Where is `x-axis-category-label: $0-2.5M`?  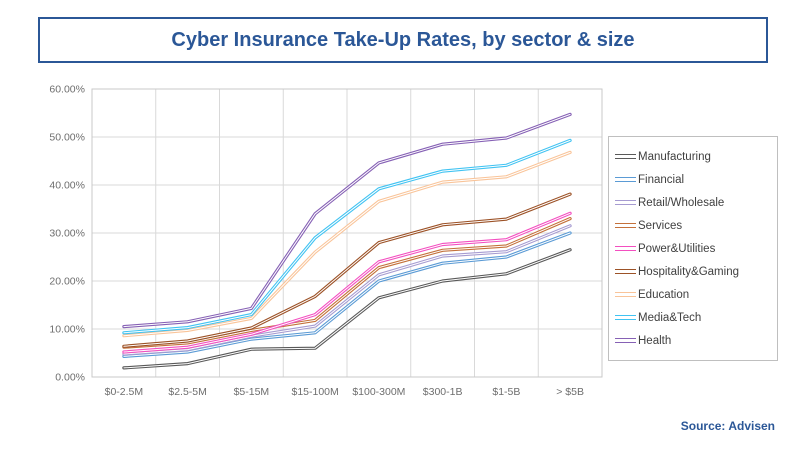 x-axis-category-label: $0-2.5M is located at coordinates (124, 392).